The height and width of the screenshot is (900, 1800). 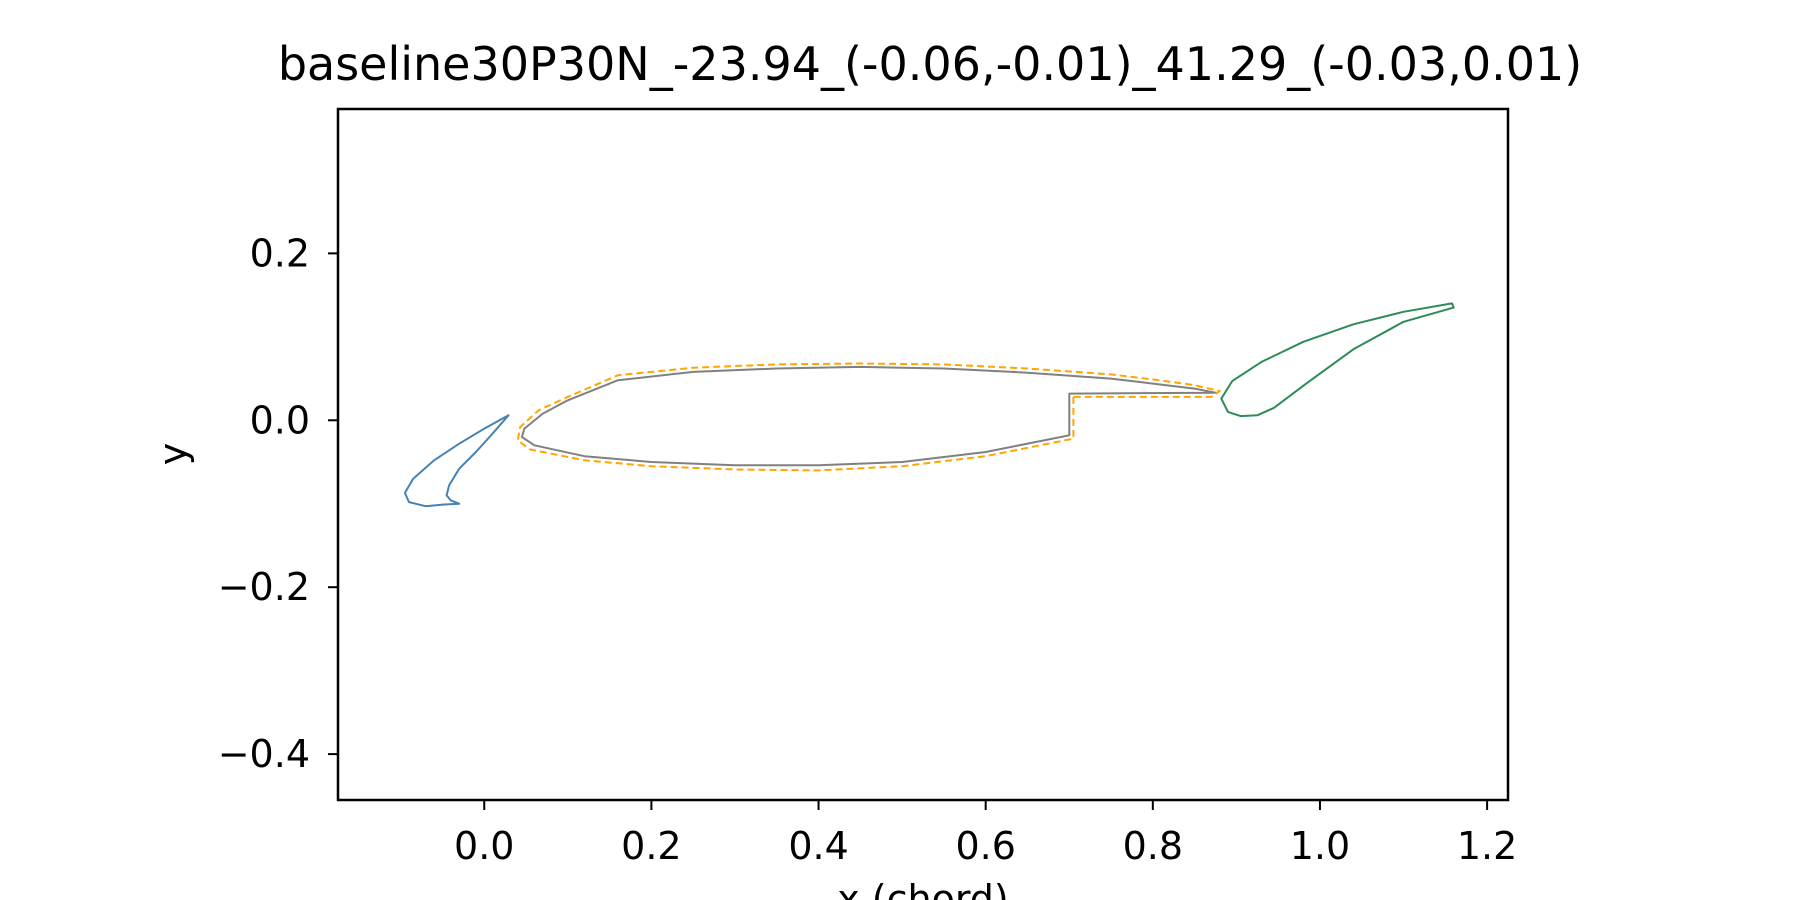 I want to click on y-tick-label: 0.2, so click(x=280, y=253).